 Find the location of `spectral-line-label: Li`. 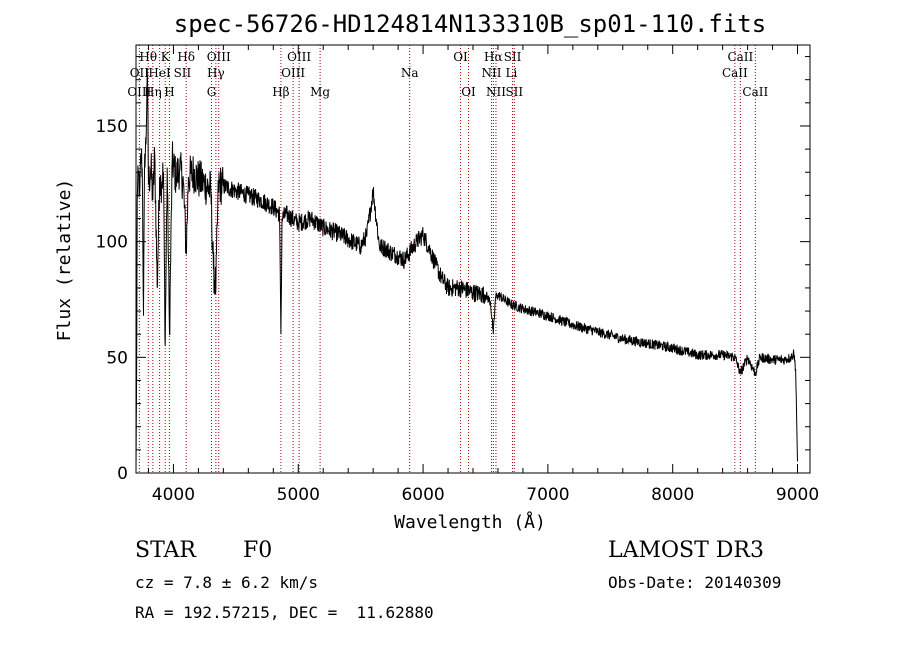

spectral-line-label: Li is located at coordinates (512, 73).